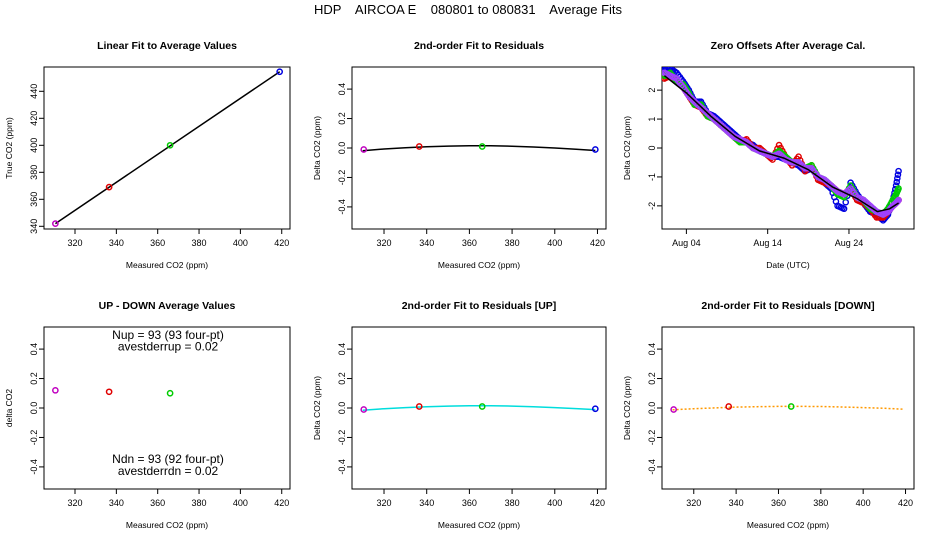  I want to click on x-tick-label: Aug 04, so click(686, 243).